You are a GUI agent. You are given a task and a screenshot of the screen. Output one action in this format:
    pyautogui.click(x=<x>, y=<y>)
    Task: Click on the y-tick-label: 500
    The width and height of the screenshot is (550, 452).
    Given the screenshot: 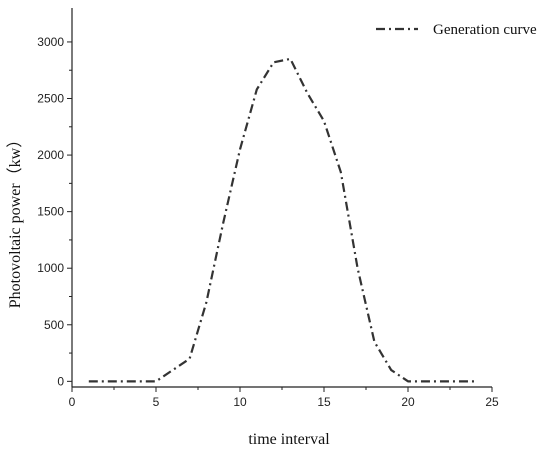 What is the action you would take?
    pyautogui.click(x=54, y=325)
    